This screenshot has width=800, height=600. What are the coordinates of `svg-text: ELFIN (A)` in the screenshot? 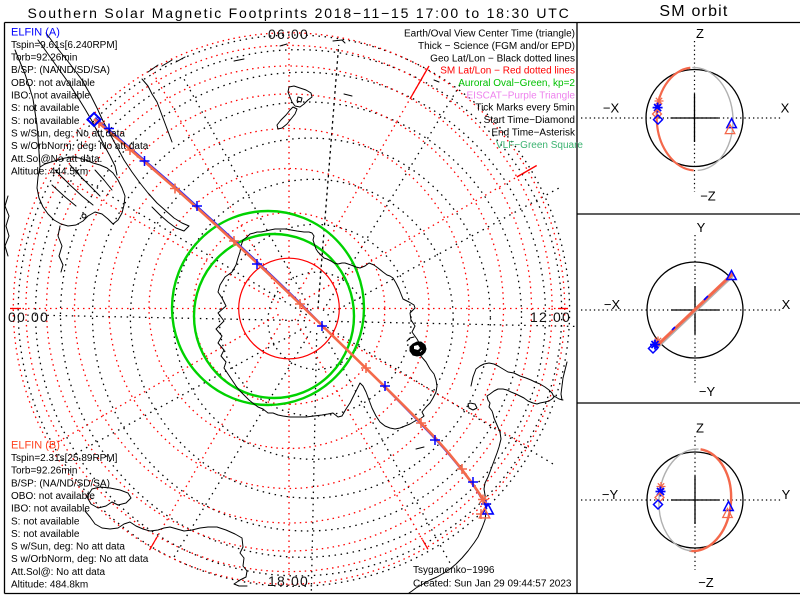 It's located at (35, 32).